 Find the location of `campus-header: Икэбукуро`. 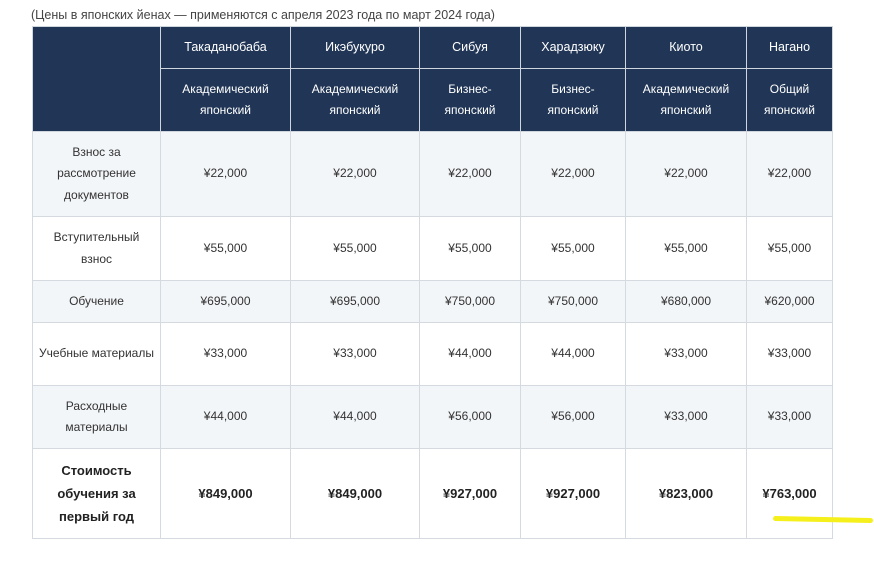

campus-header: Икэбукуро is located at coordinates (355, 47).